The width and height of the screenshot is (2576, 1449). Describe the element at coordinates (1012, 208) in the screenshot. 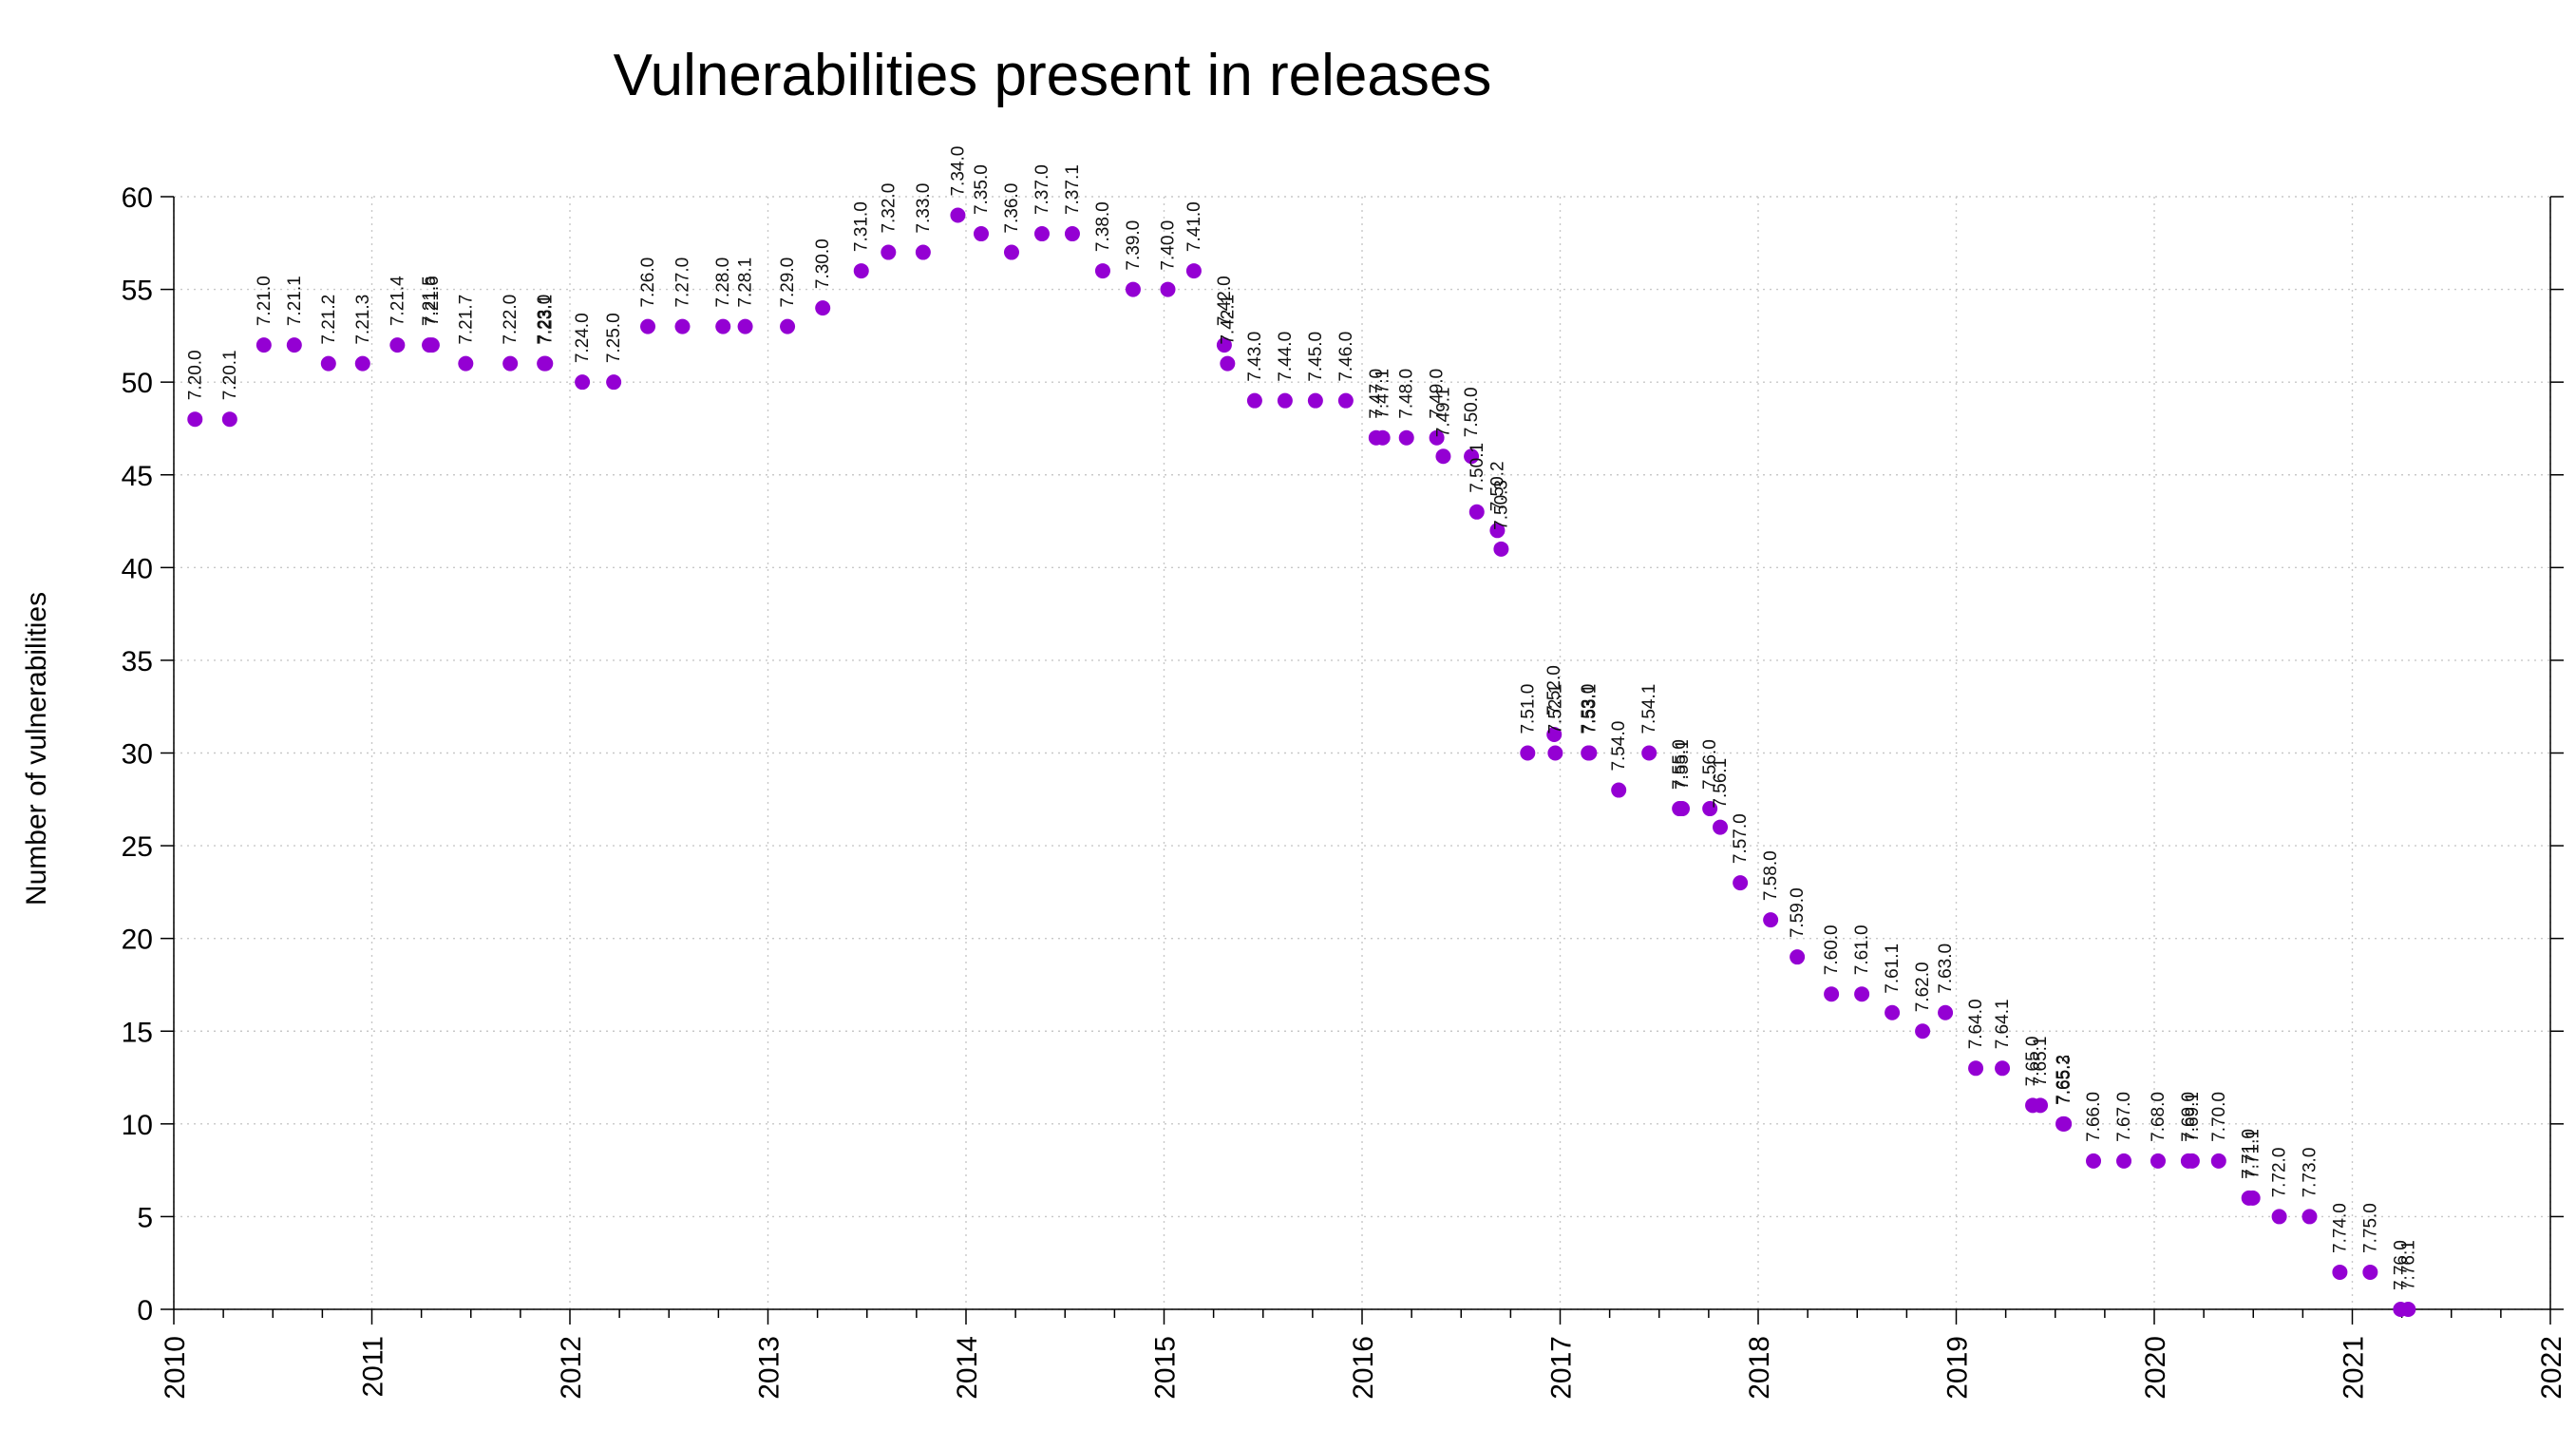

I see `point-label: 7.36.0` at that location.